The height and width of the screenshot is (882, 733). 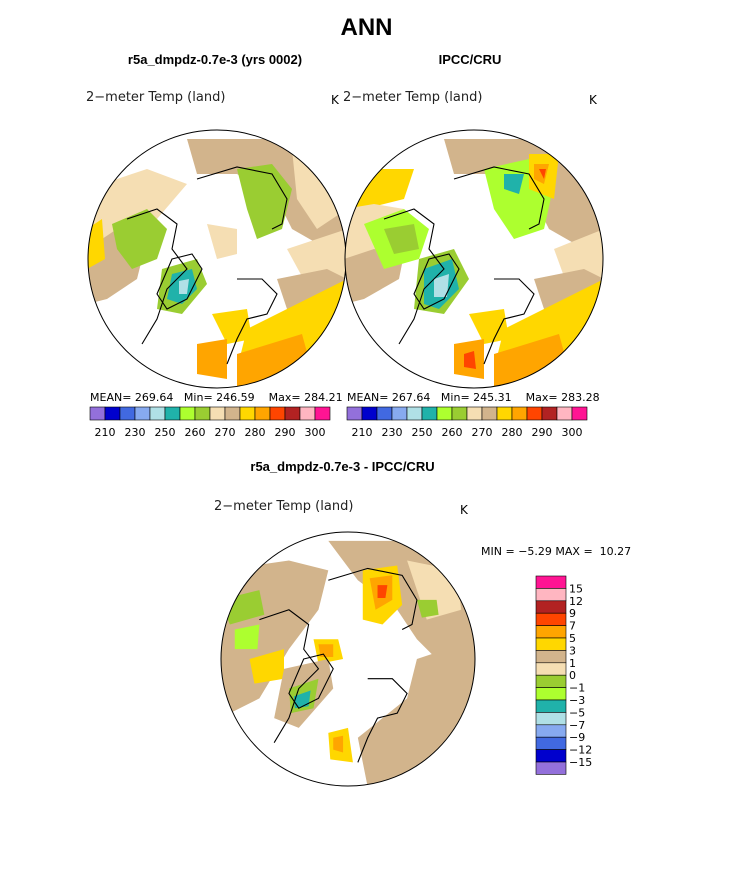 I want to click on panel3-colorbar-label-2: 12, so click(x=576, y=601).